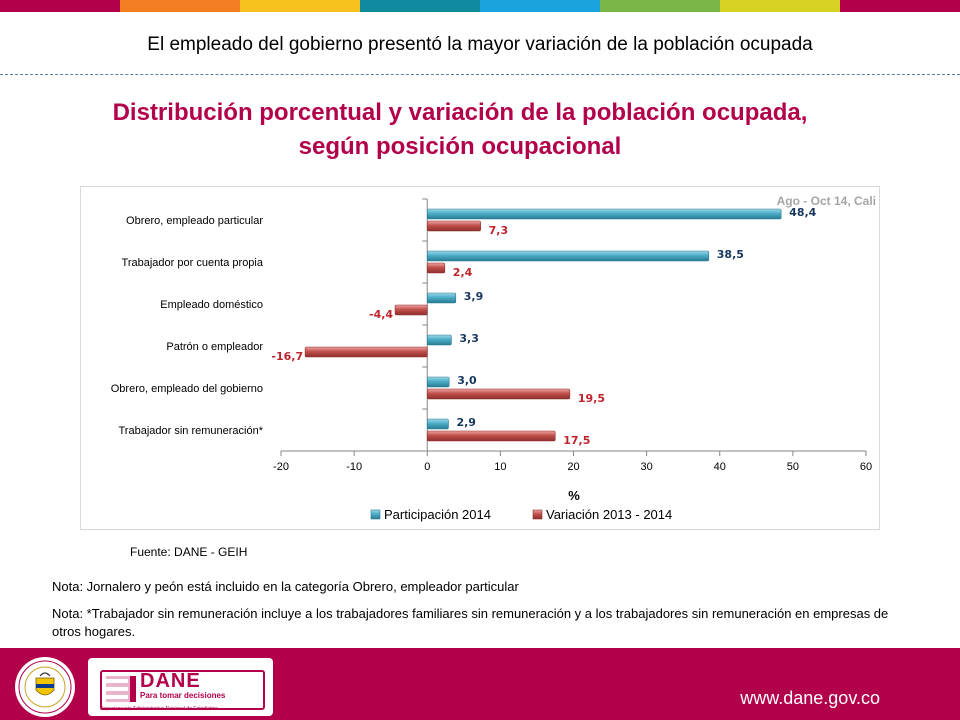 Image resolution: width=960 pixels, height=720 pixels. What do you see at coordinates (802, 212) in the screenshot?
I see `value-label-participacion: 48,4` at bounding box center [802, 212].